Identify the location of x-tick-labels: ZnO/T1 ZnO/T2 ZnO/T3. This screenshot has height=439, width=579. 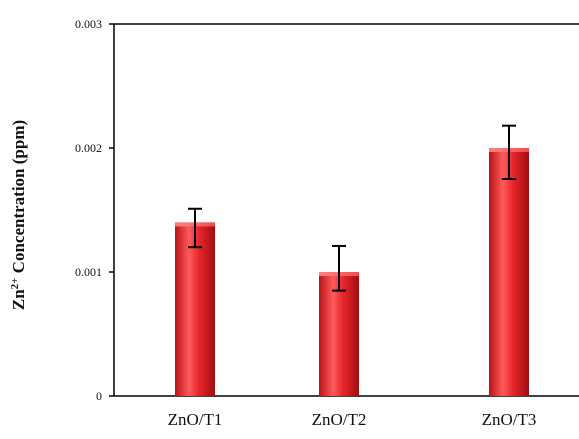
(352, 419).